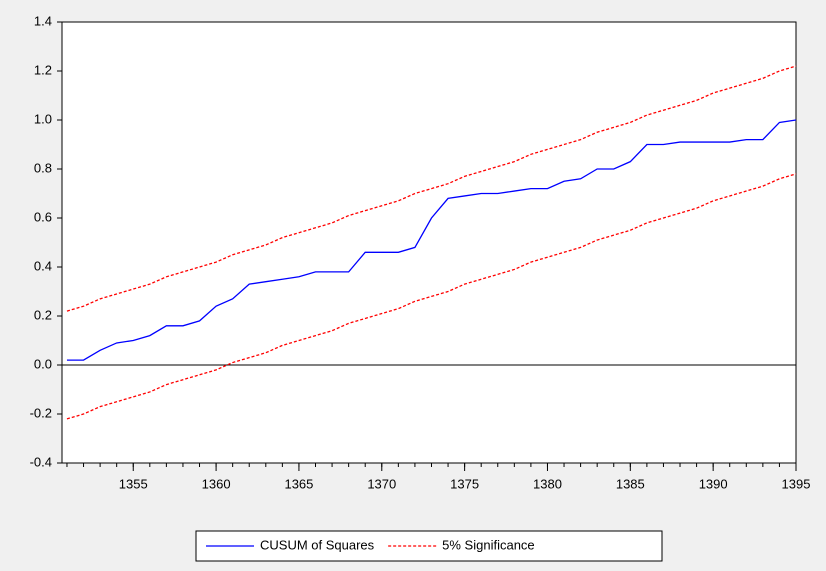 This screenshot has height=571, width=826. I want to click on y-tick-label: 1.2, so click(43, 69).